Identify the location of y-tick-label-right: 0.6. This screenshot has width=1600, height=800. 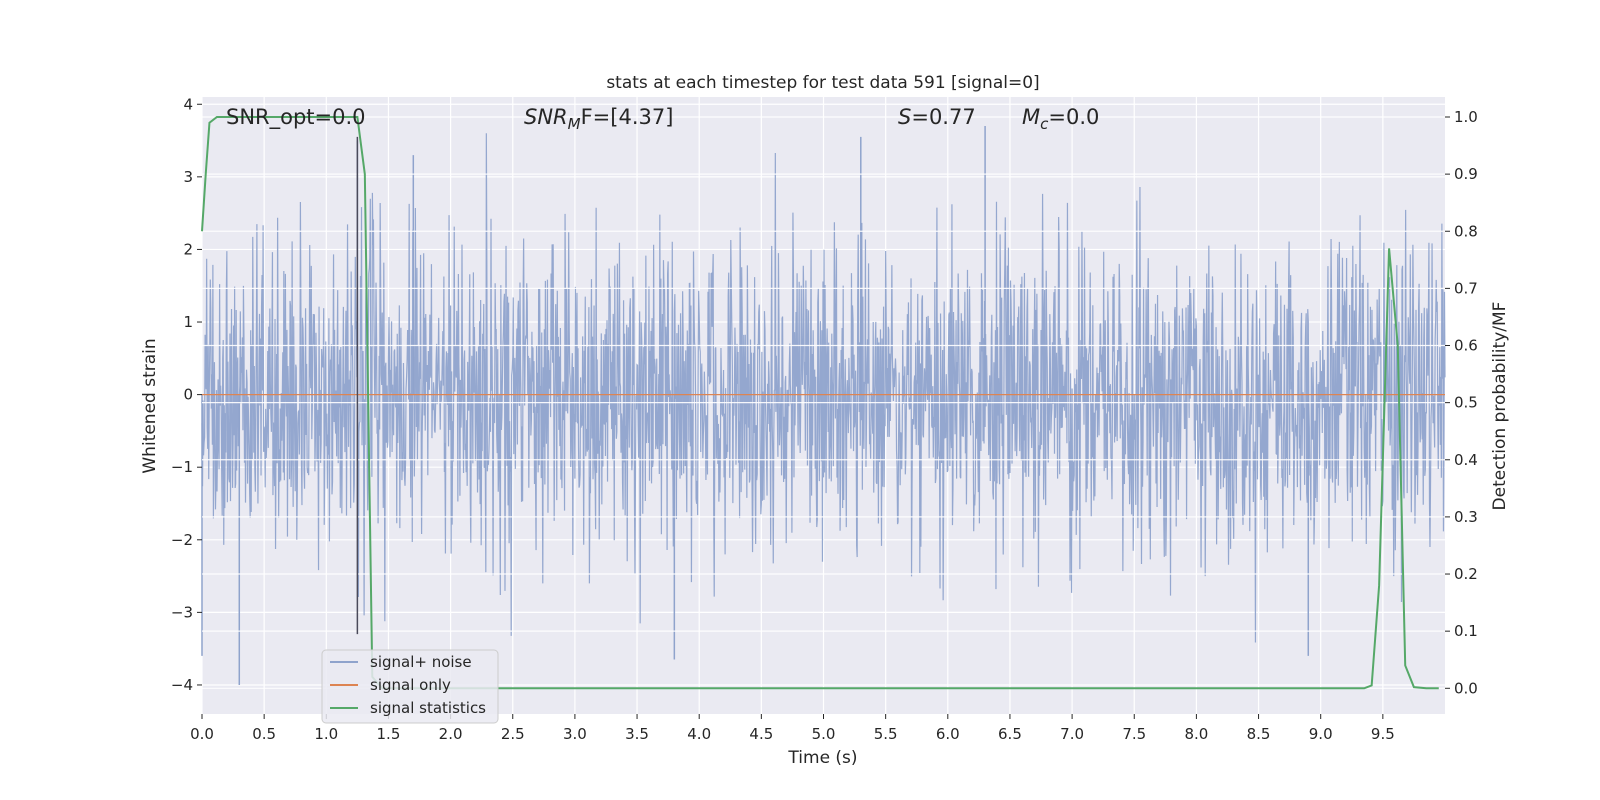
(1466, 346).